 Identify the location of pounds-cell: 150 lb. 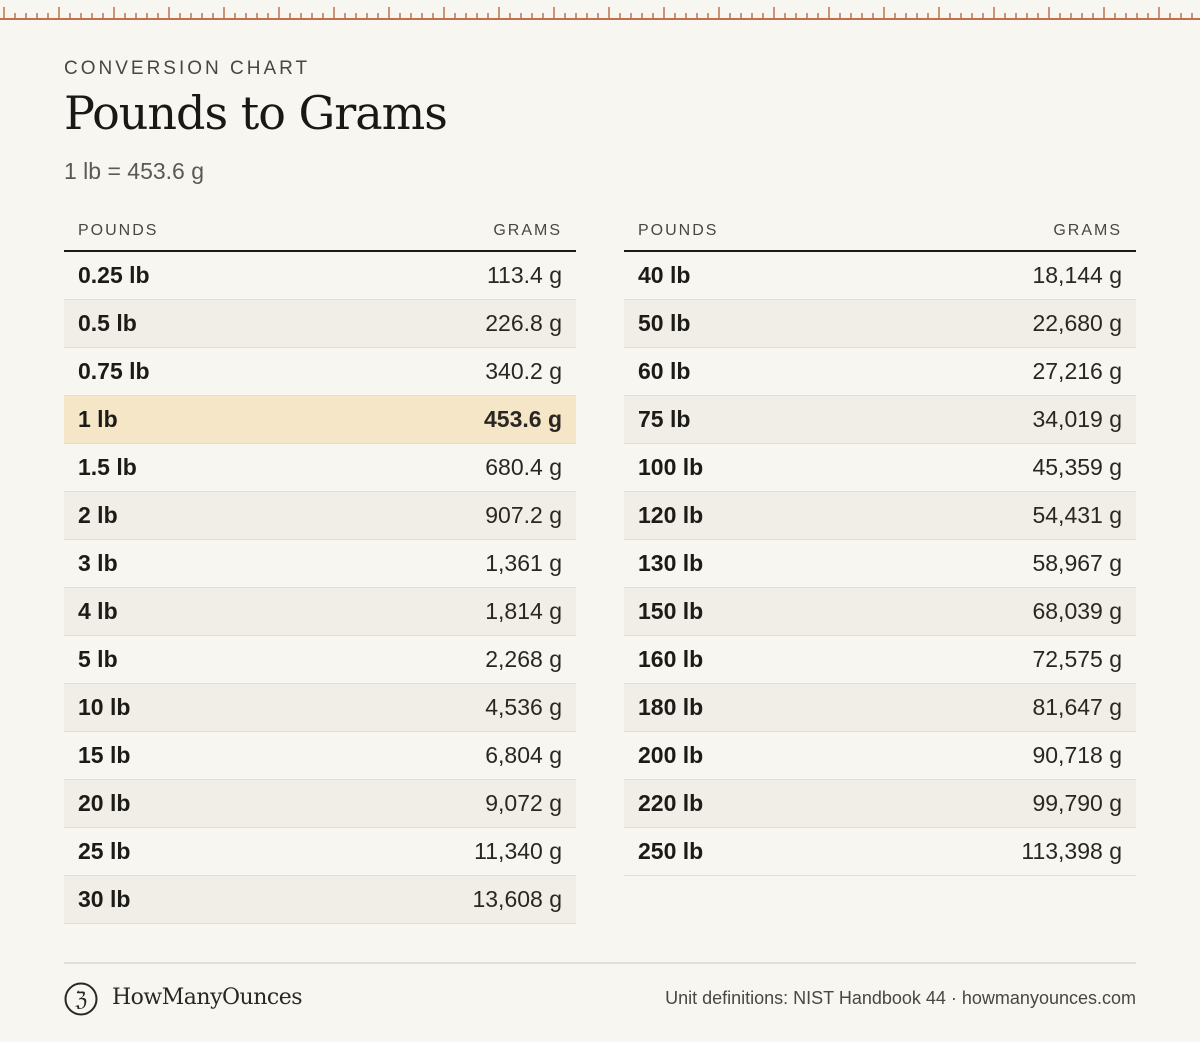
(671, 611).